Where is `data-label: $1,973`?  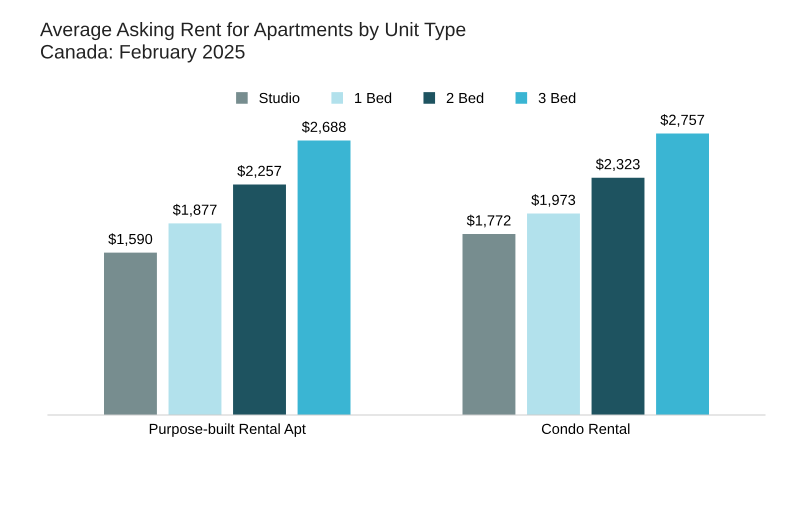 data-label: $1,973 is located at coordinates (553, 200).